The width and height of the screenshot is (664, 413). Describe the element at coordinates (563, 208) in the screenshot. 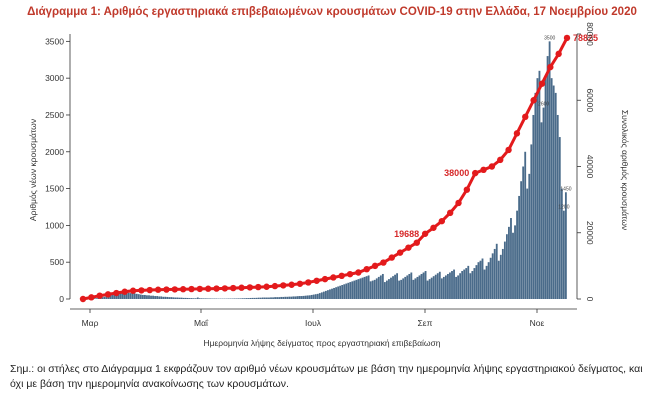

I see `bar-value-label: 1200` at that location.